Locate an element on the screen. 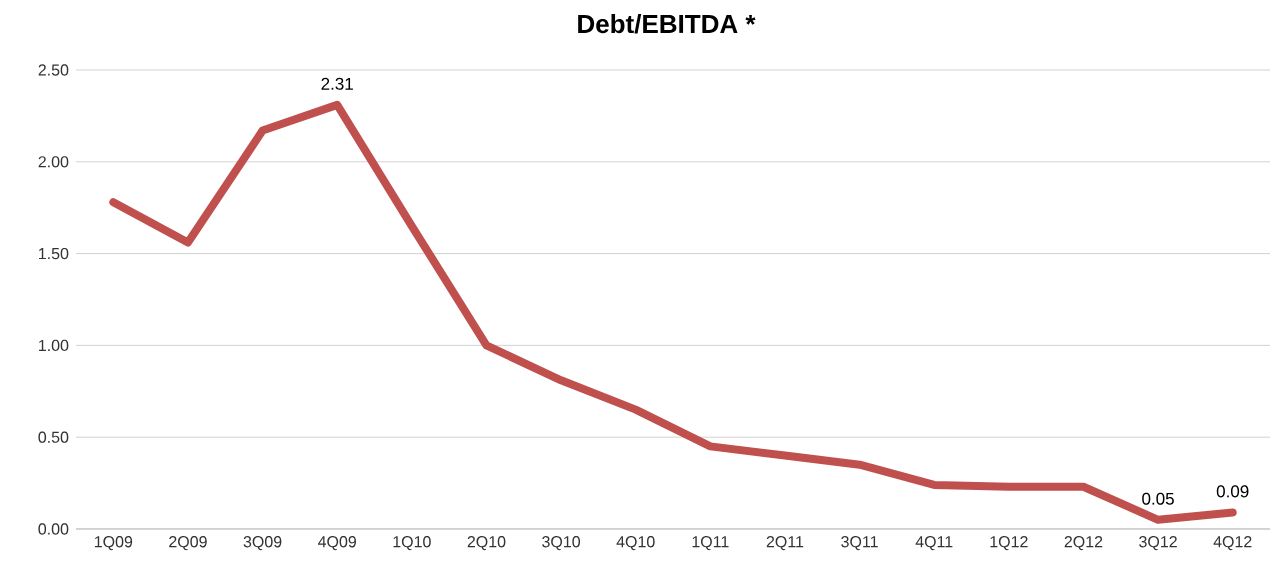  x-tick-label: 4Q12 is located at coordinates (1232, 543).